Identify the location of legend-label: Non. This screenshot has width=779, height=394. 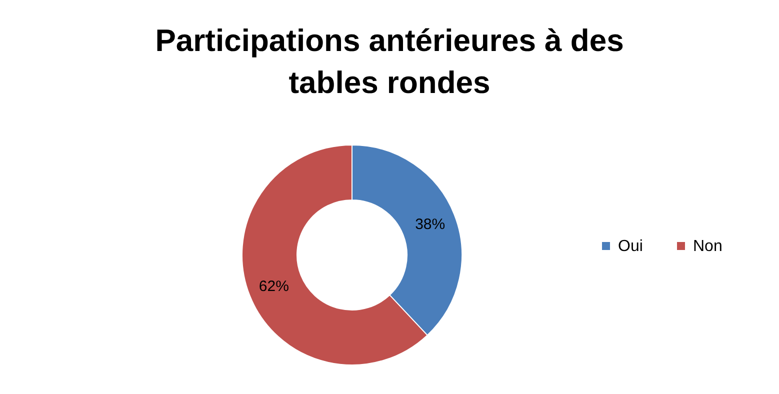
(707, 246).